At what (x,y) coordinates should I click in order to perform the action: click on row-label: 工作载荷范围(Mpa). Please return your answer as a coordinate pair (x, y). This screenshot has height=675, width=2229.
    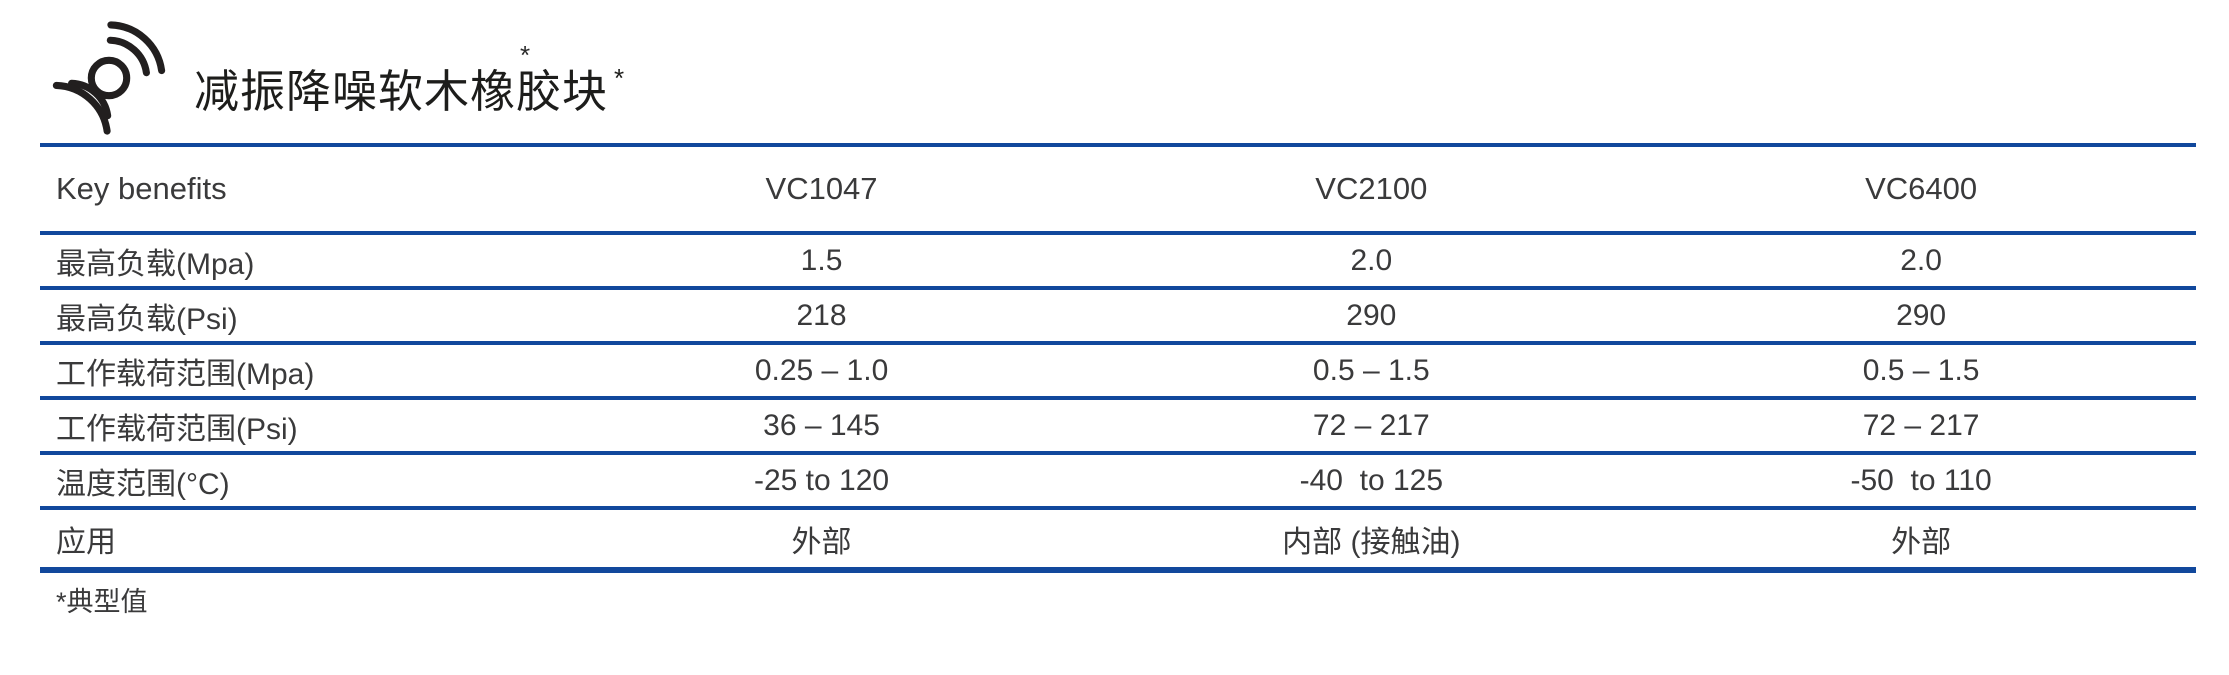
    Looking at the image, I should click on (293, 371).